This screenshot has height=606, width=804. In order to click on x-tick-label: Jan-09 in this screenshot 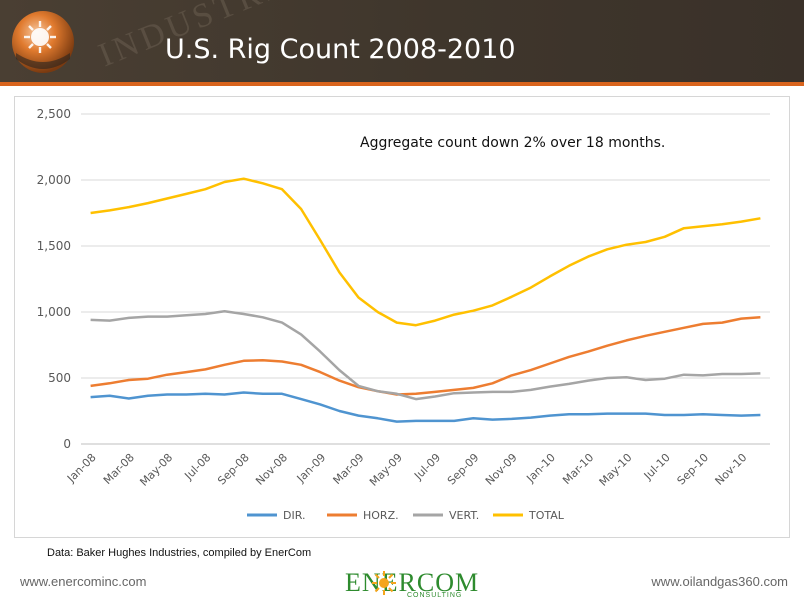, I will do `click(311, 468)`.